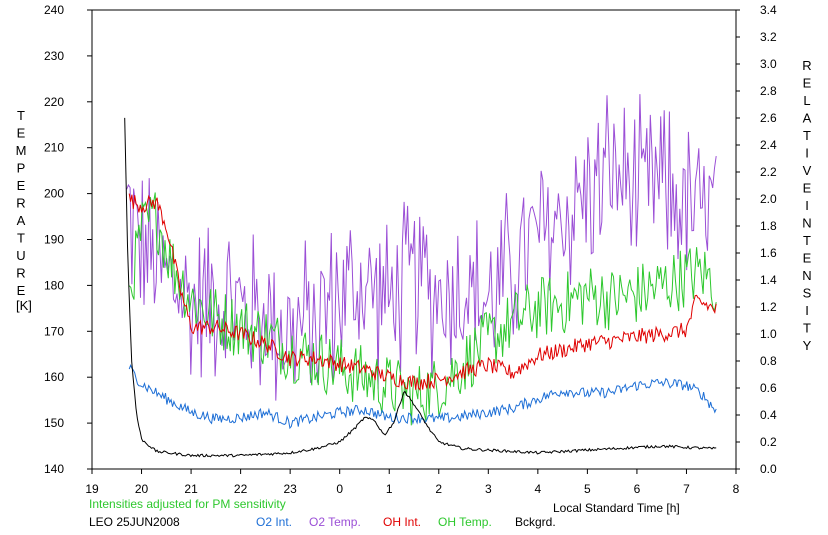 The width and height of the screenshot is (828, 535). I want to click on left-tick-label: 160, so click(54, 377).